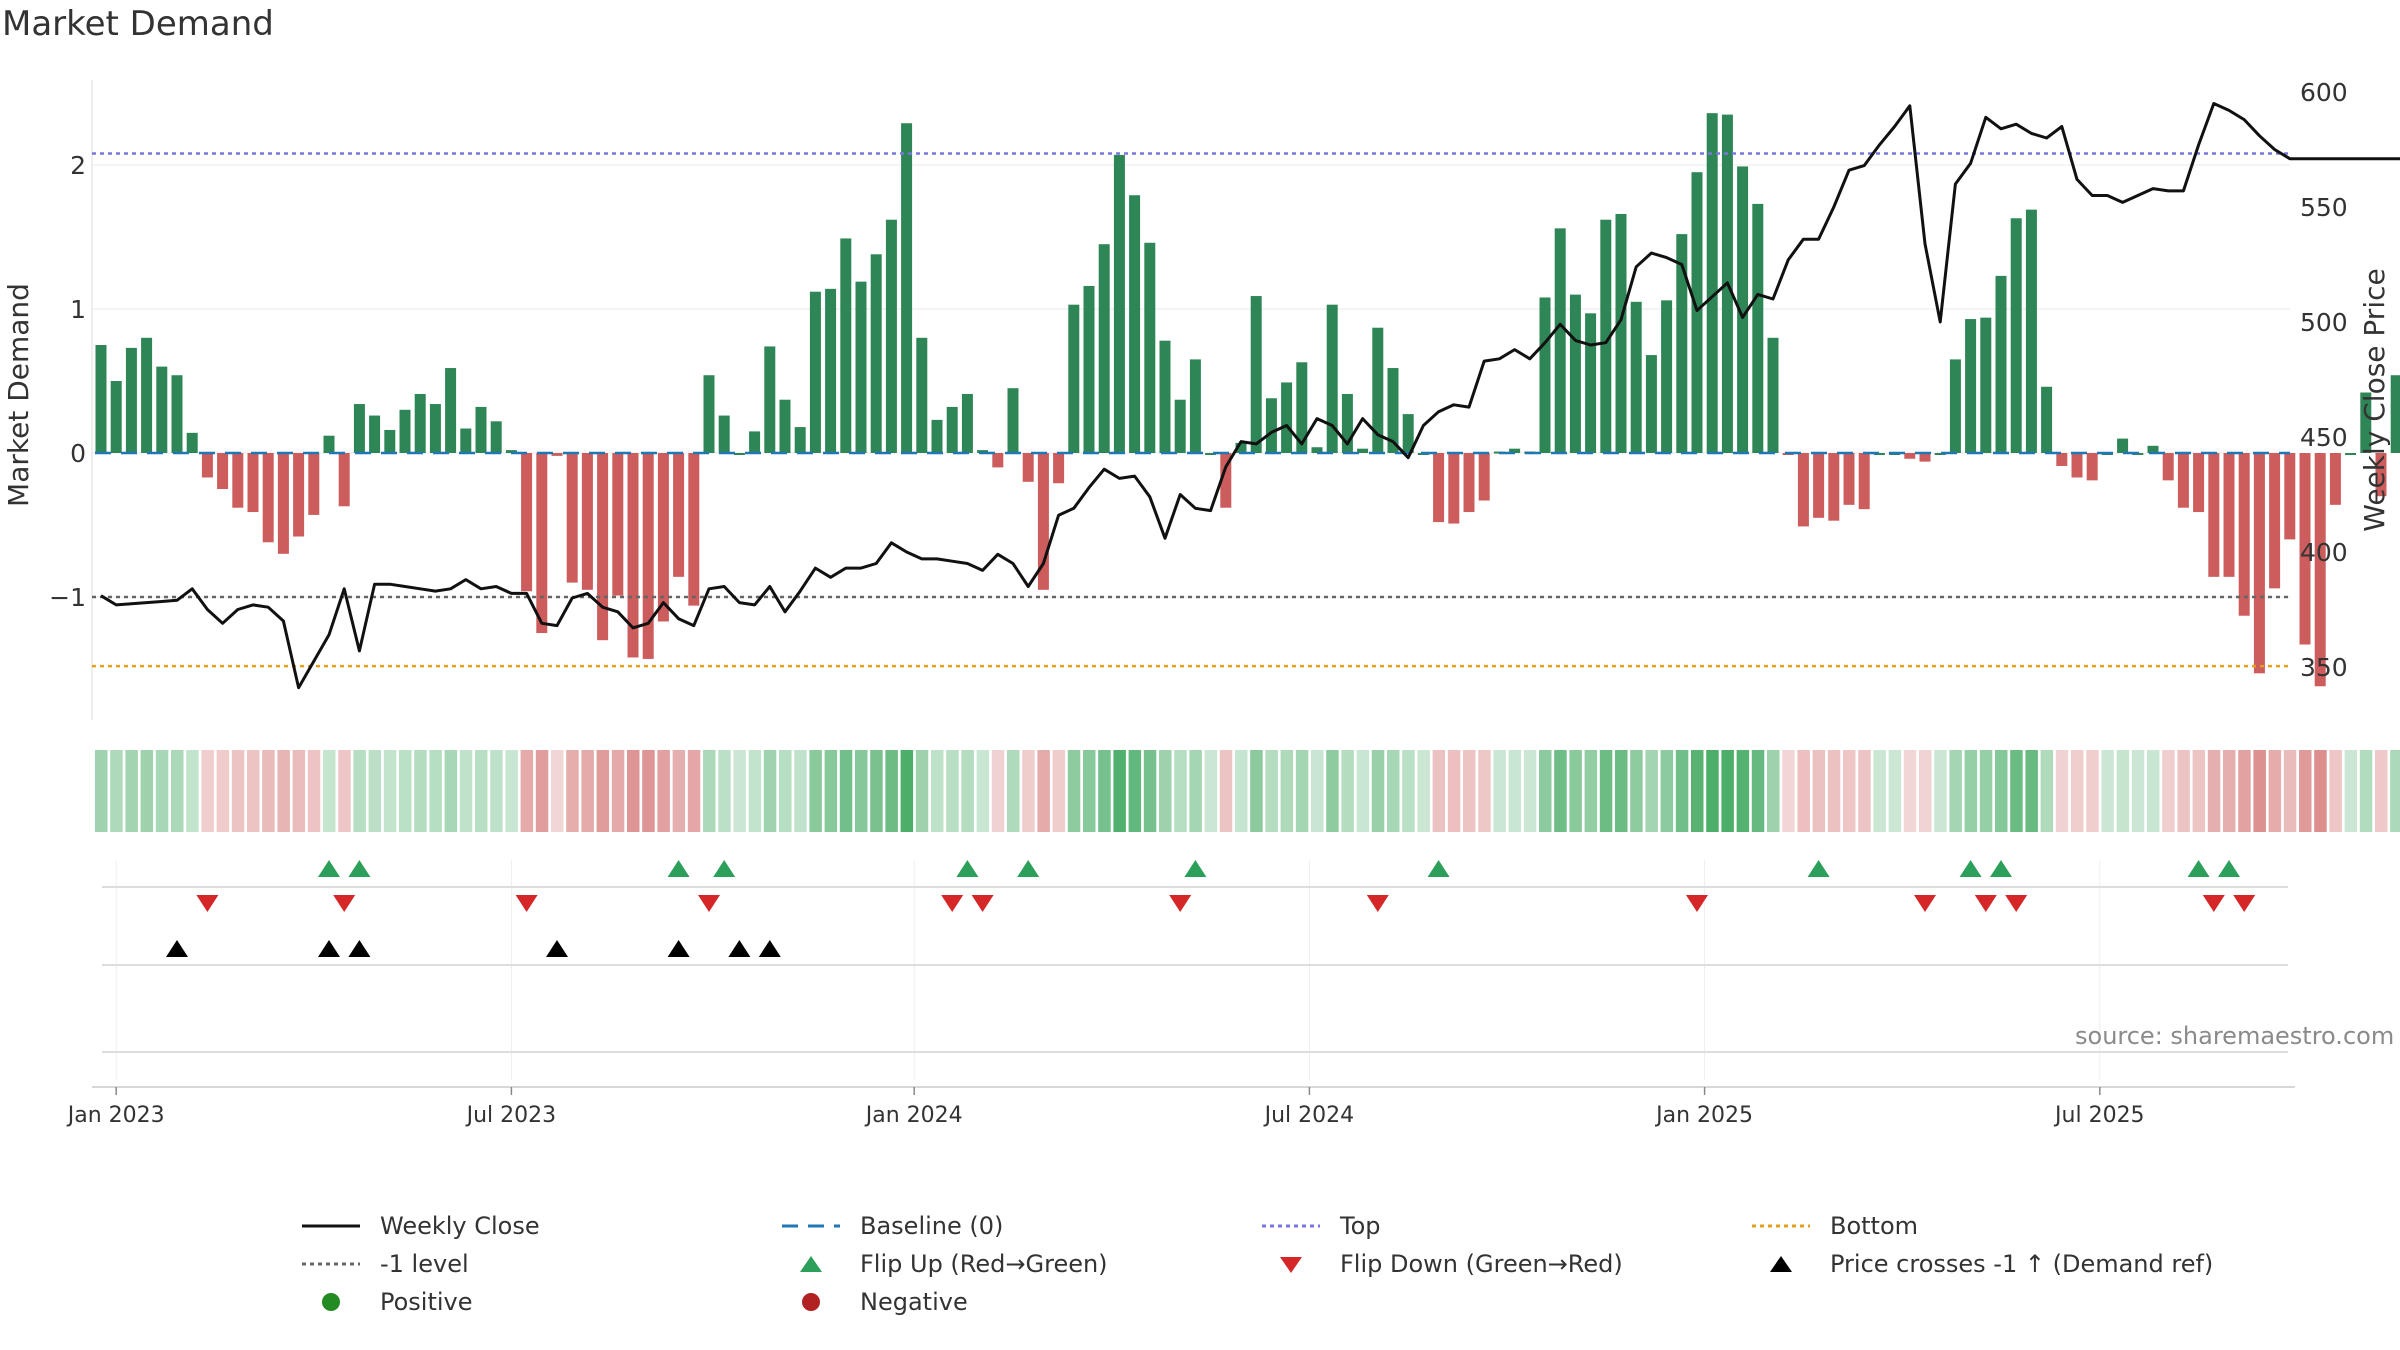 The height and width of the screenshot is (1350, 2400). Describe the element at coordinates (424, 1264) in the screenshot. I see `legend-label: -1 level` at that location.